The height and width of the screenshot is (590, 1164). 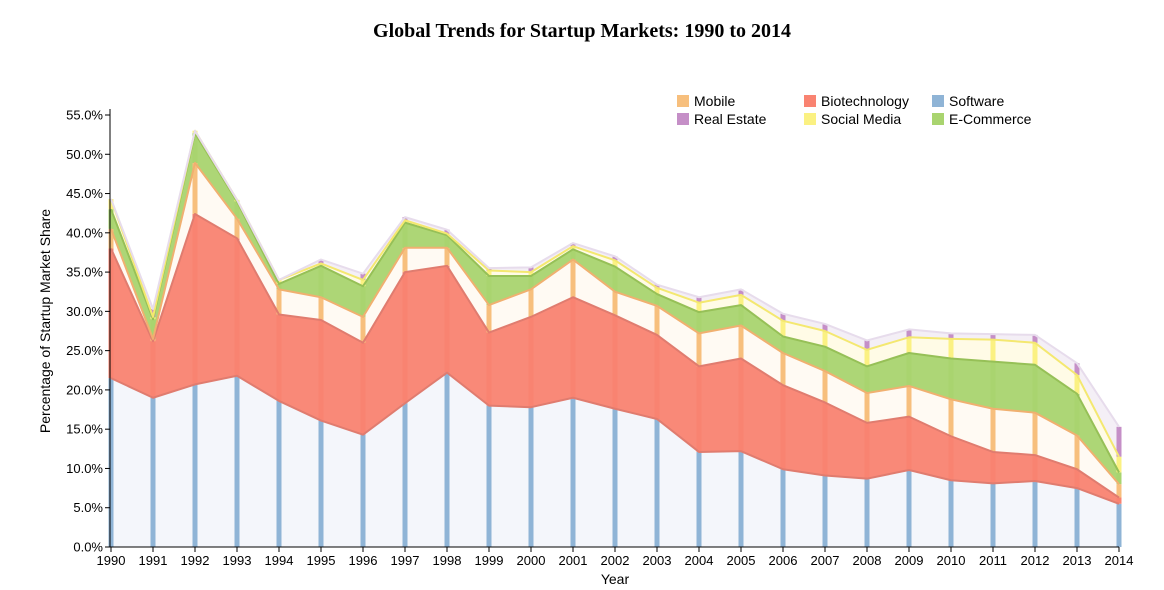 I want to click on bar-biotechnology-2004, so click(x=699, y=409).